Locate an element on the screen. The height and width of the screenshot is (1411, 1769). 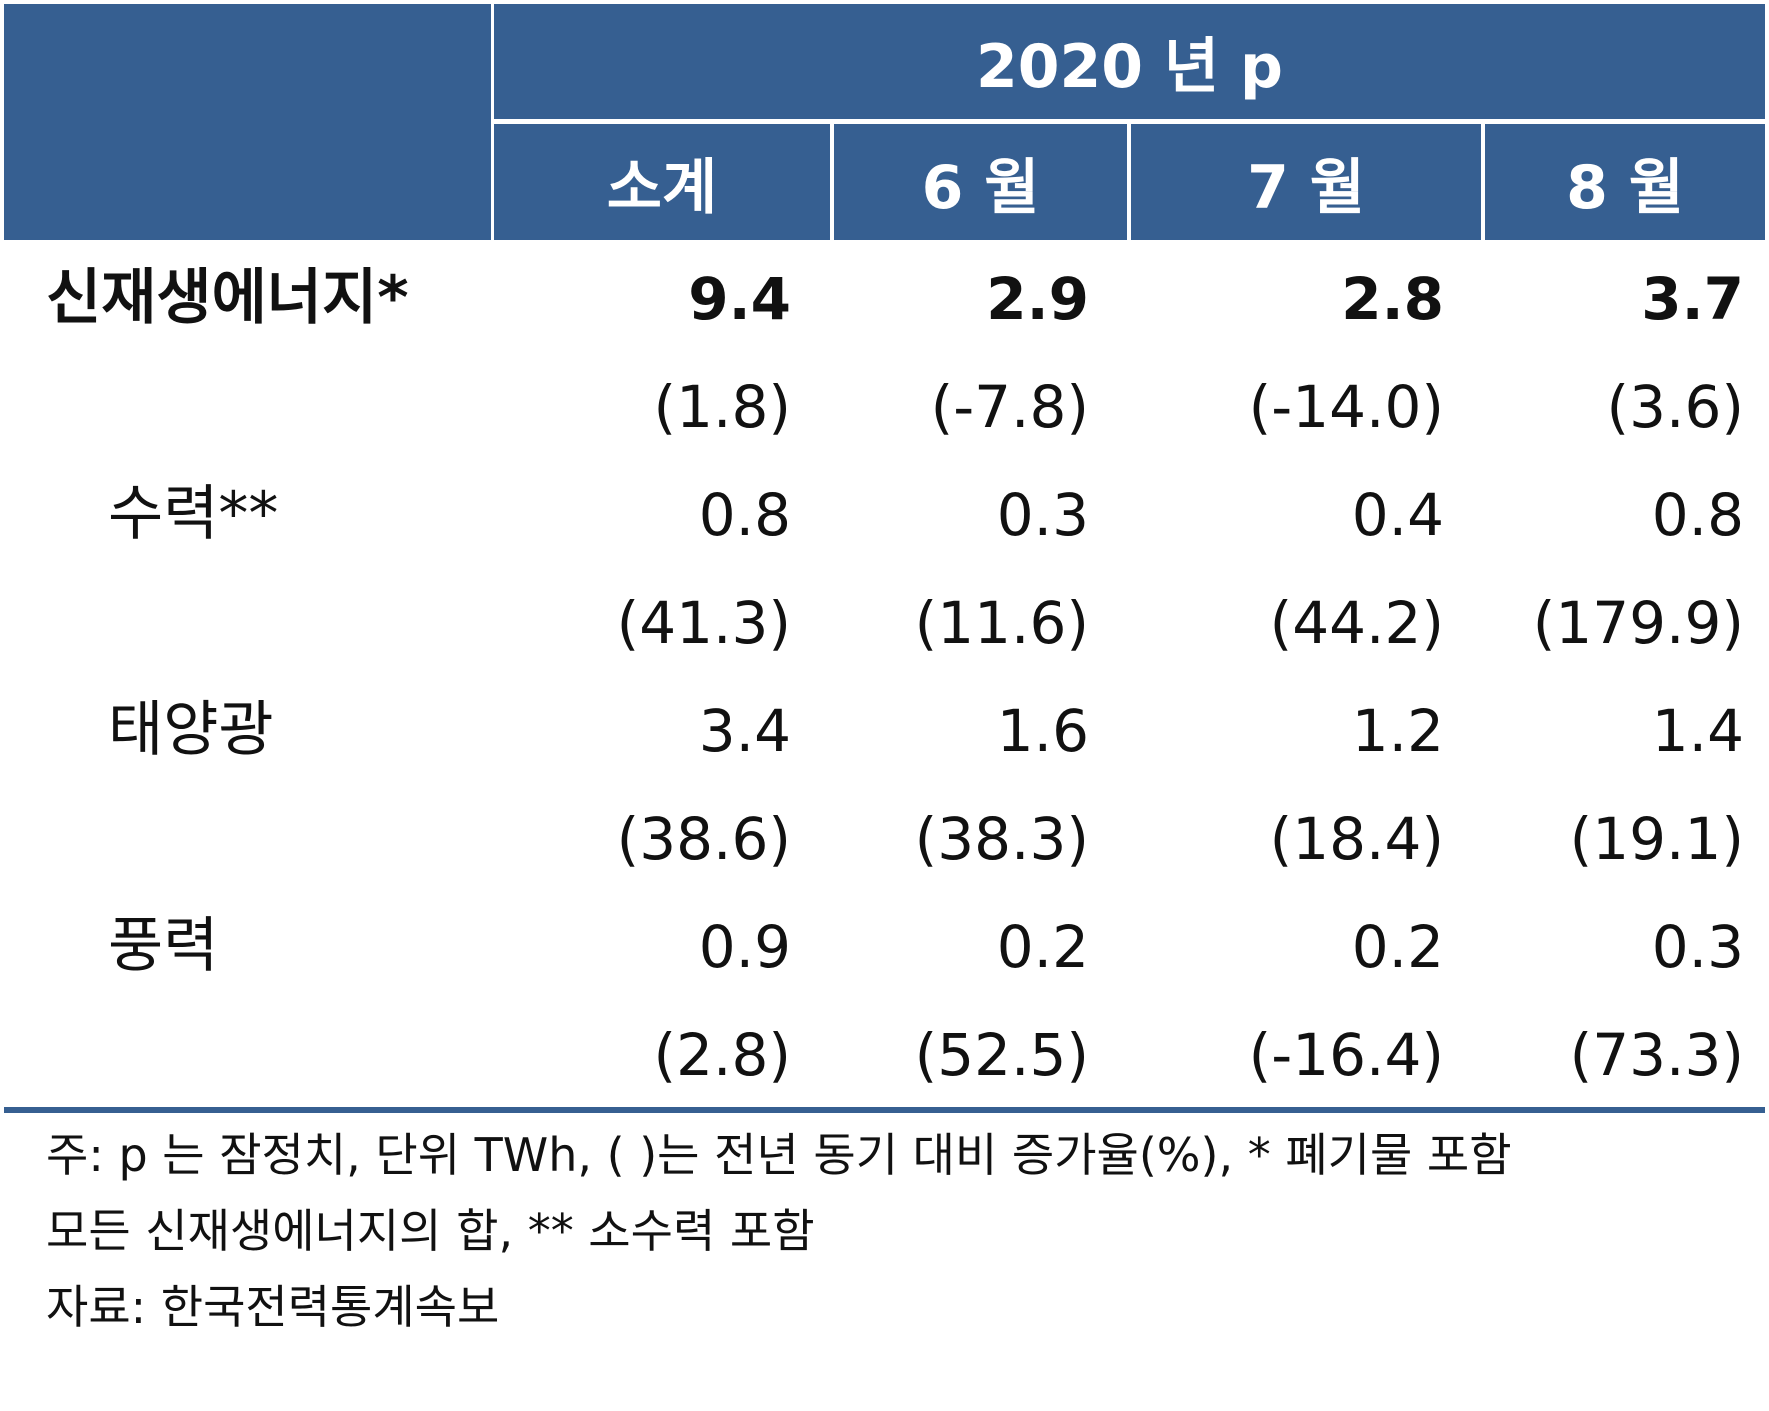
cell-hydro-august: 0.8 is located at coordinates (1697, 515).